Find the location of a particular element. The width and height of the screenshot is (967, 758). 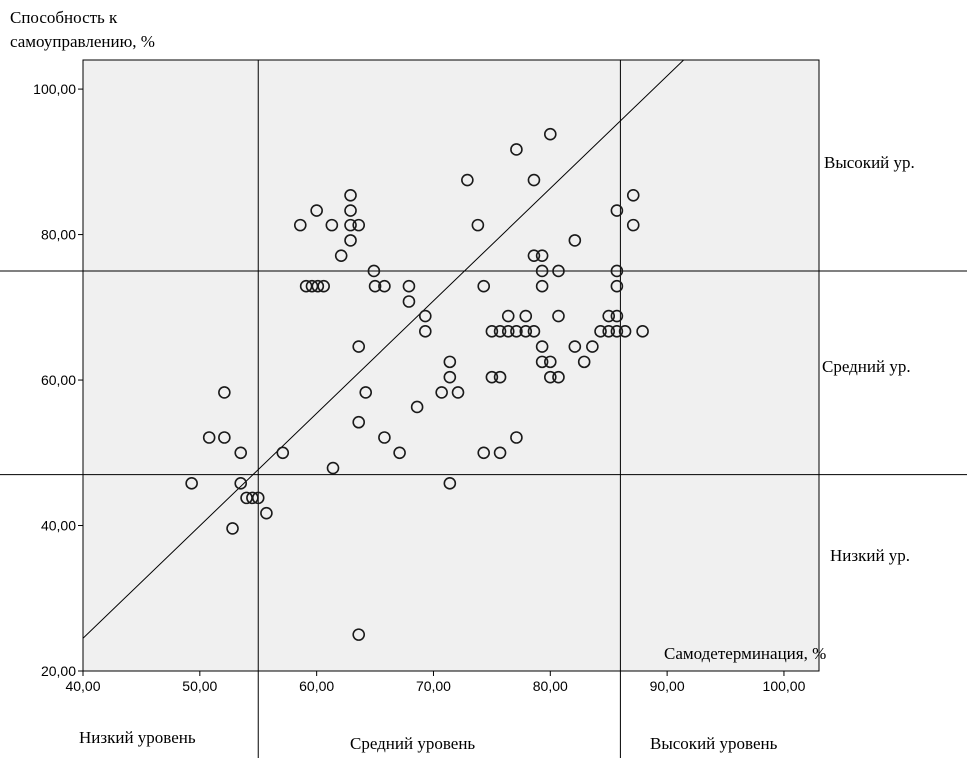

zone-label-low-y: Низкий ур. is located at coordinates (870, 555).